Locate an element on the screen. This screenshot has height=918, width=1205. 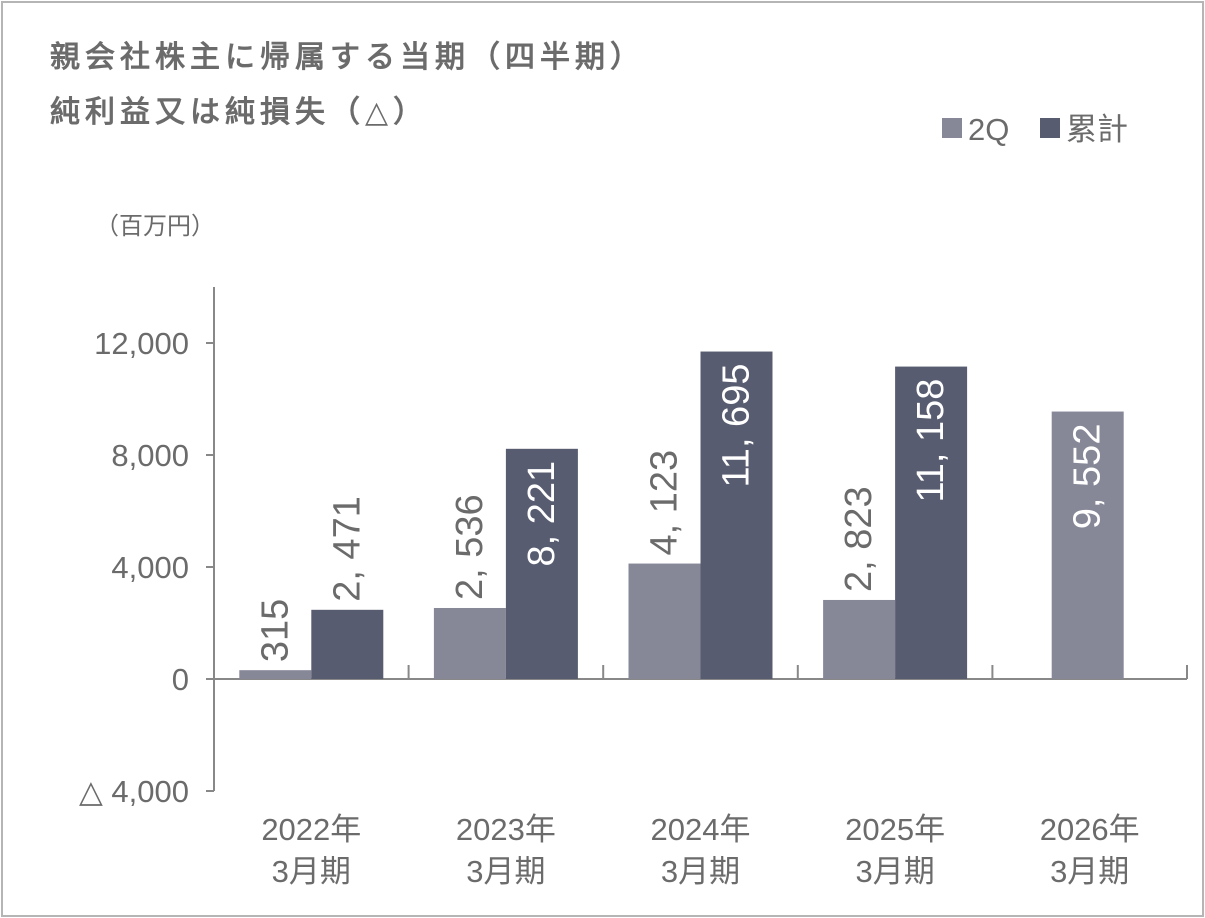
x-tick-label: 2022年 is located at coordinates (311, 829).